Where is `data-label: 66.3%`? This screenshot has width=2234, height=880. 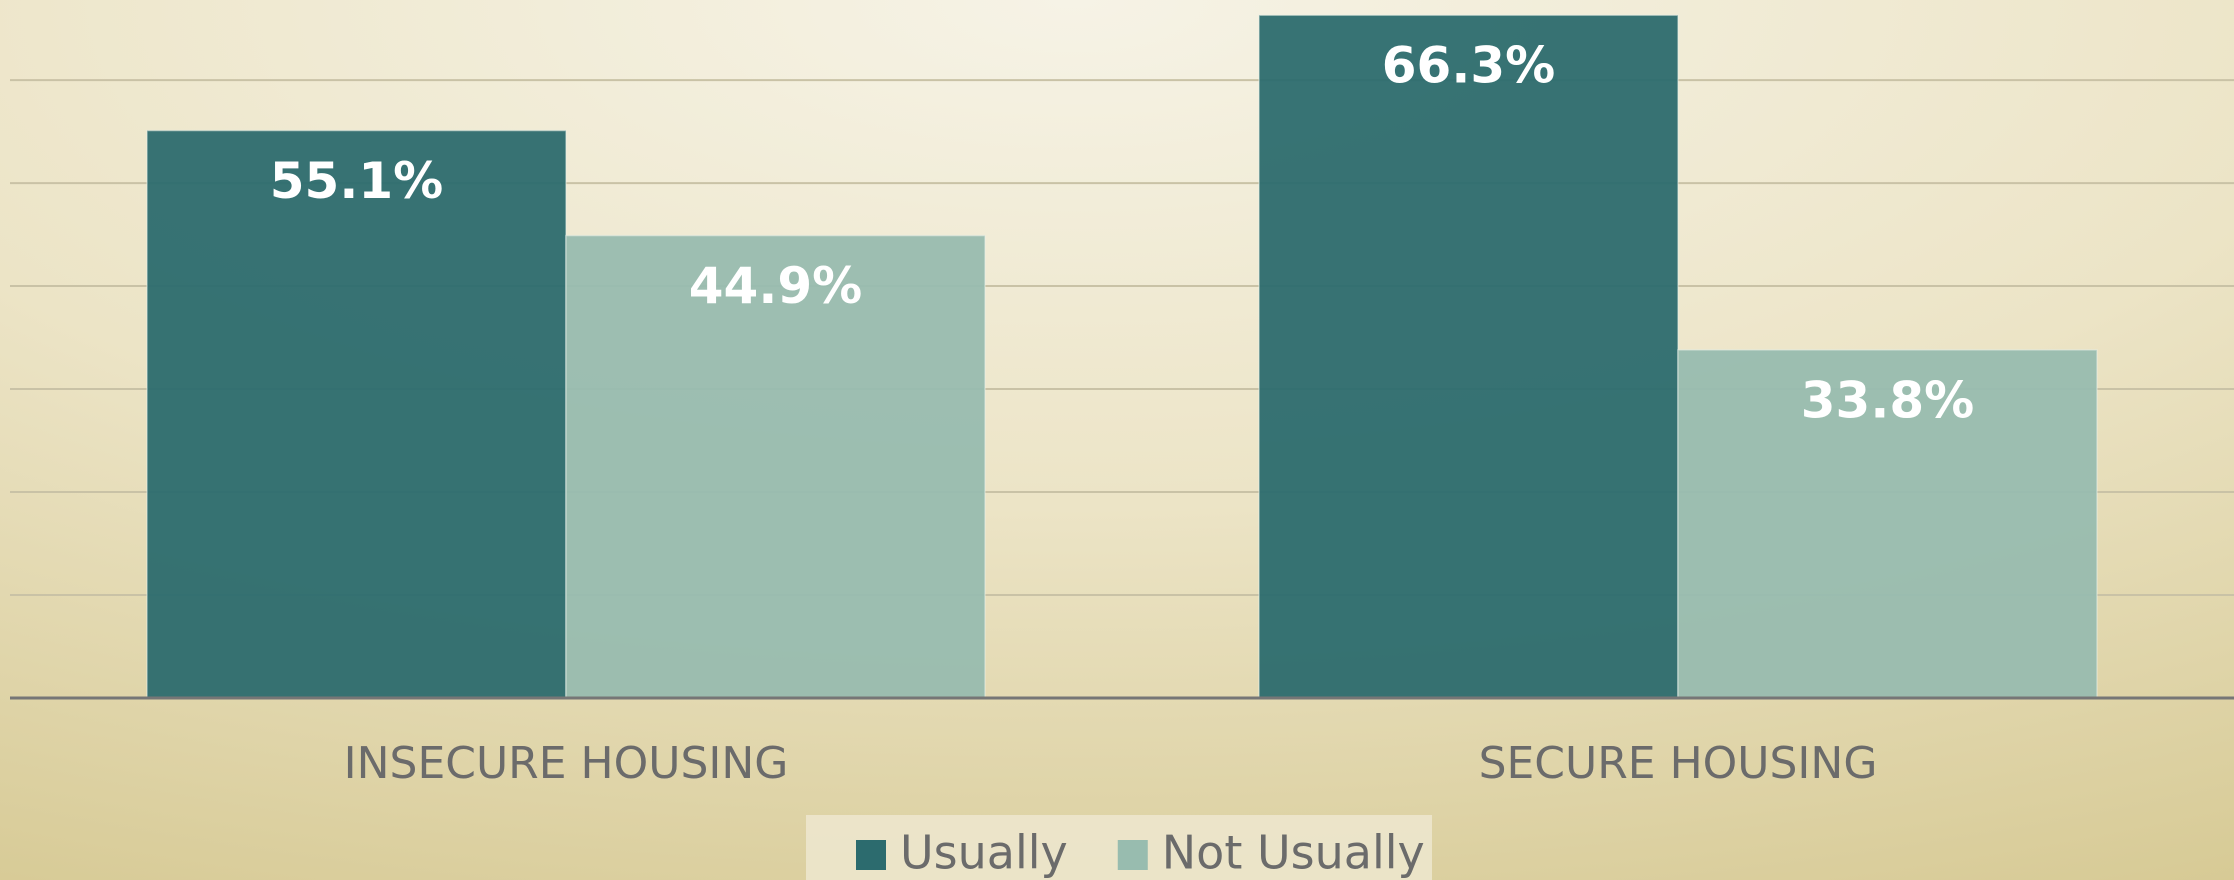 data-label: 66.3% is located at coordinates (1468, 66).